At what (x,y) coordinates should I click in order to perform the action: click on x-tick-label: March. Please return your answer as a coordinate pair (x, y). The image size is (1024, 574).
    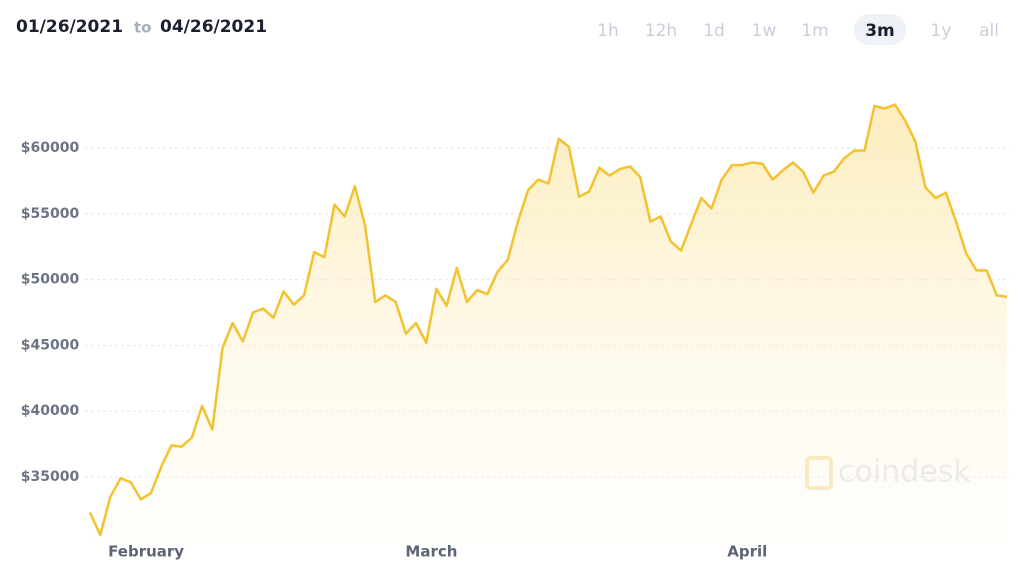
    Looking at the image, I should click on (431, 552).